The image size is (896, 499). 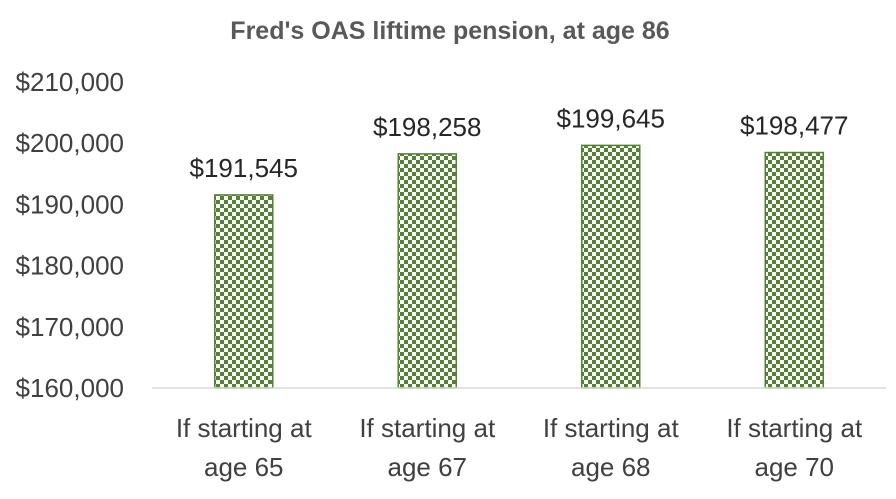 I want to click on y-tick-label: $180,000, so click(x=70, y=266).